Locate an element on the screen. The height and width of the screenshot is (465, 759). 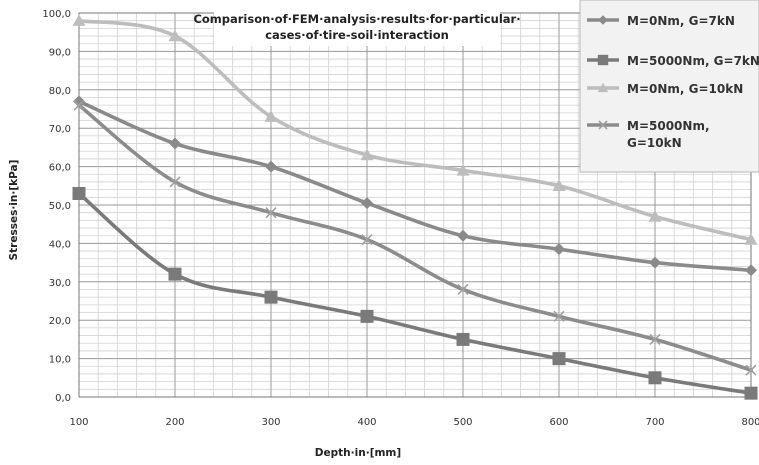
y-tick-label: 100,0 is located at coordinates (56, 14).